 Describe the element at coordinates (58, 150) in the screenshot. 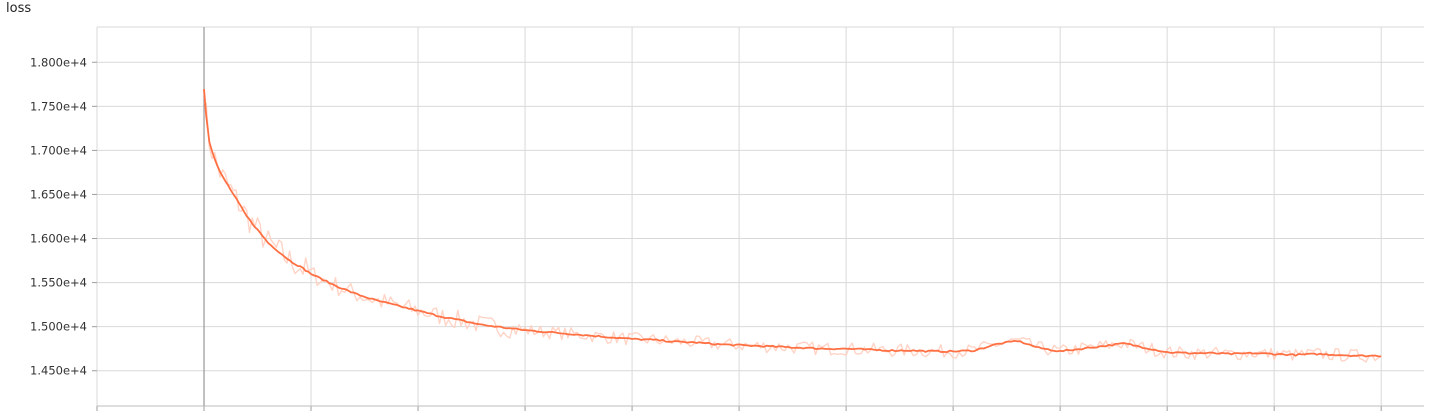

I see `y-tick-label: 1.700e+4` at that location.